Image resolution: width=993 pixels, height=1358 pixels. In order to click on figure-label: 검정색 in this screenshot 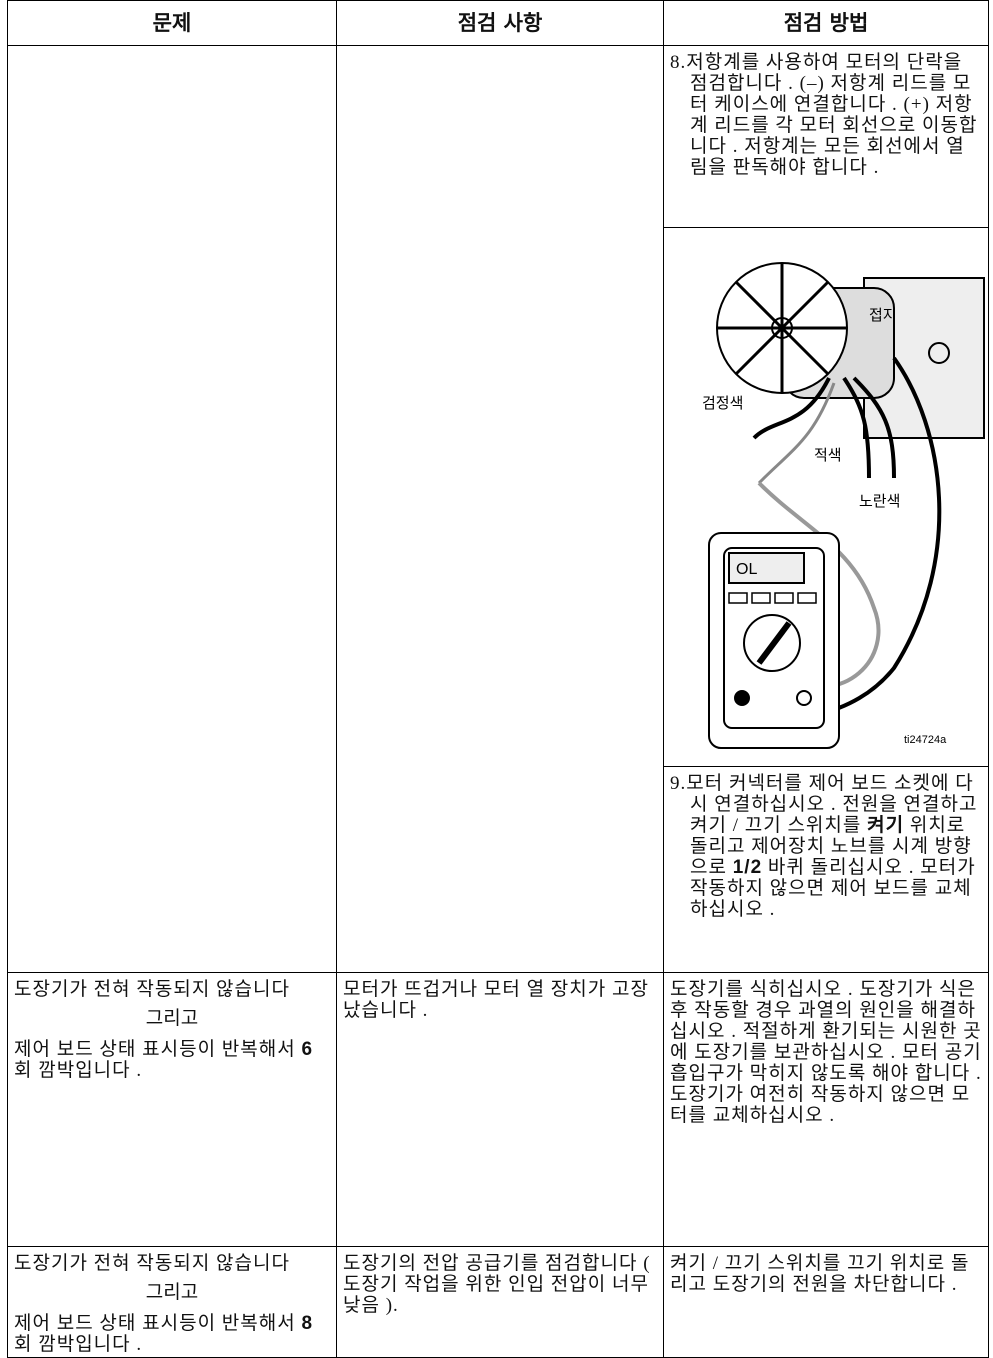, I will do `click(722, 403)`.